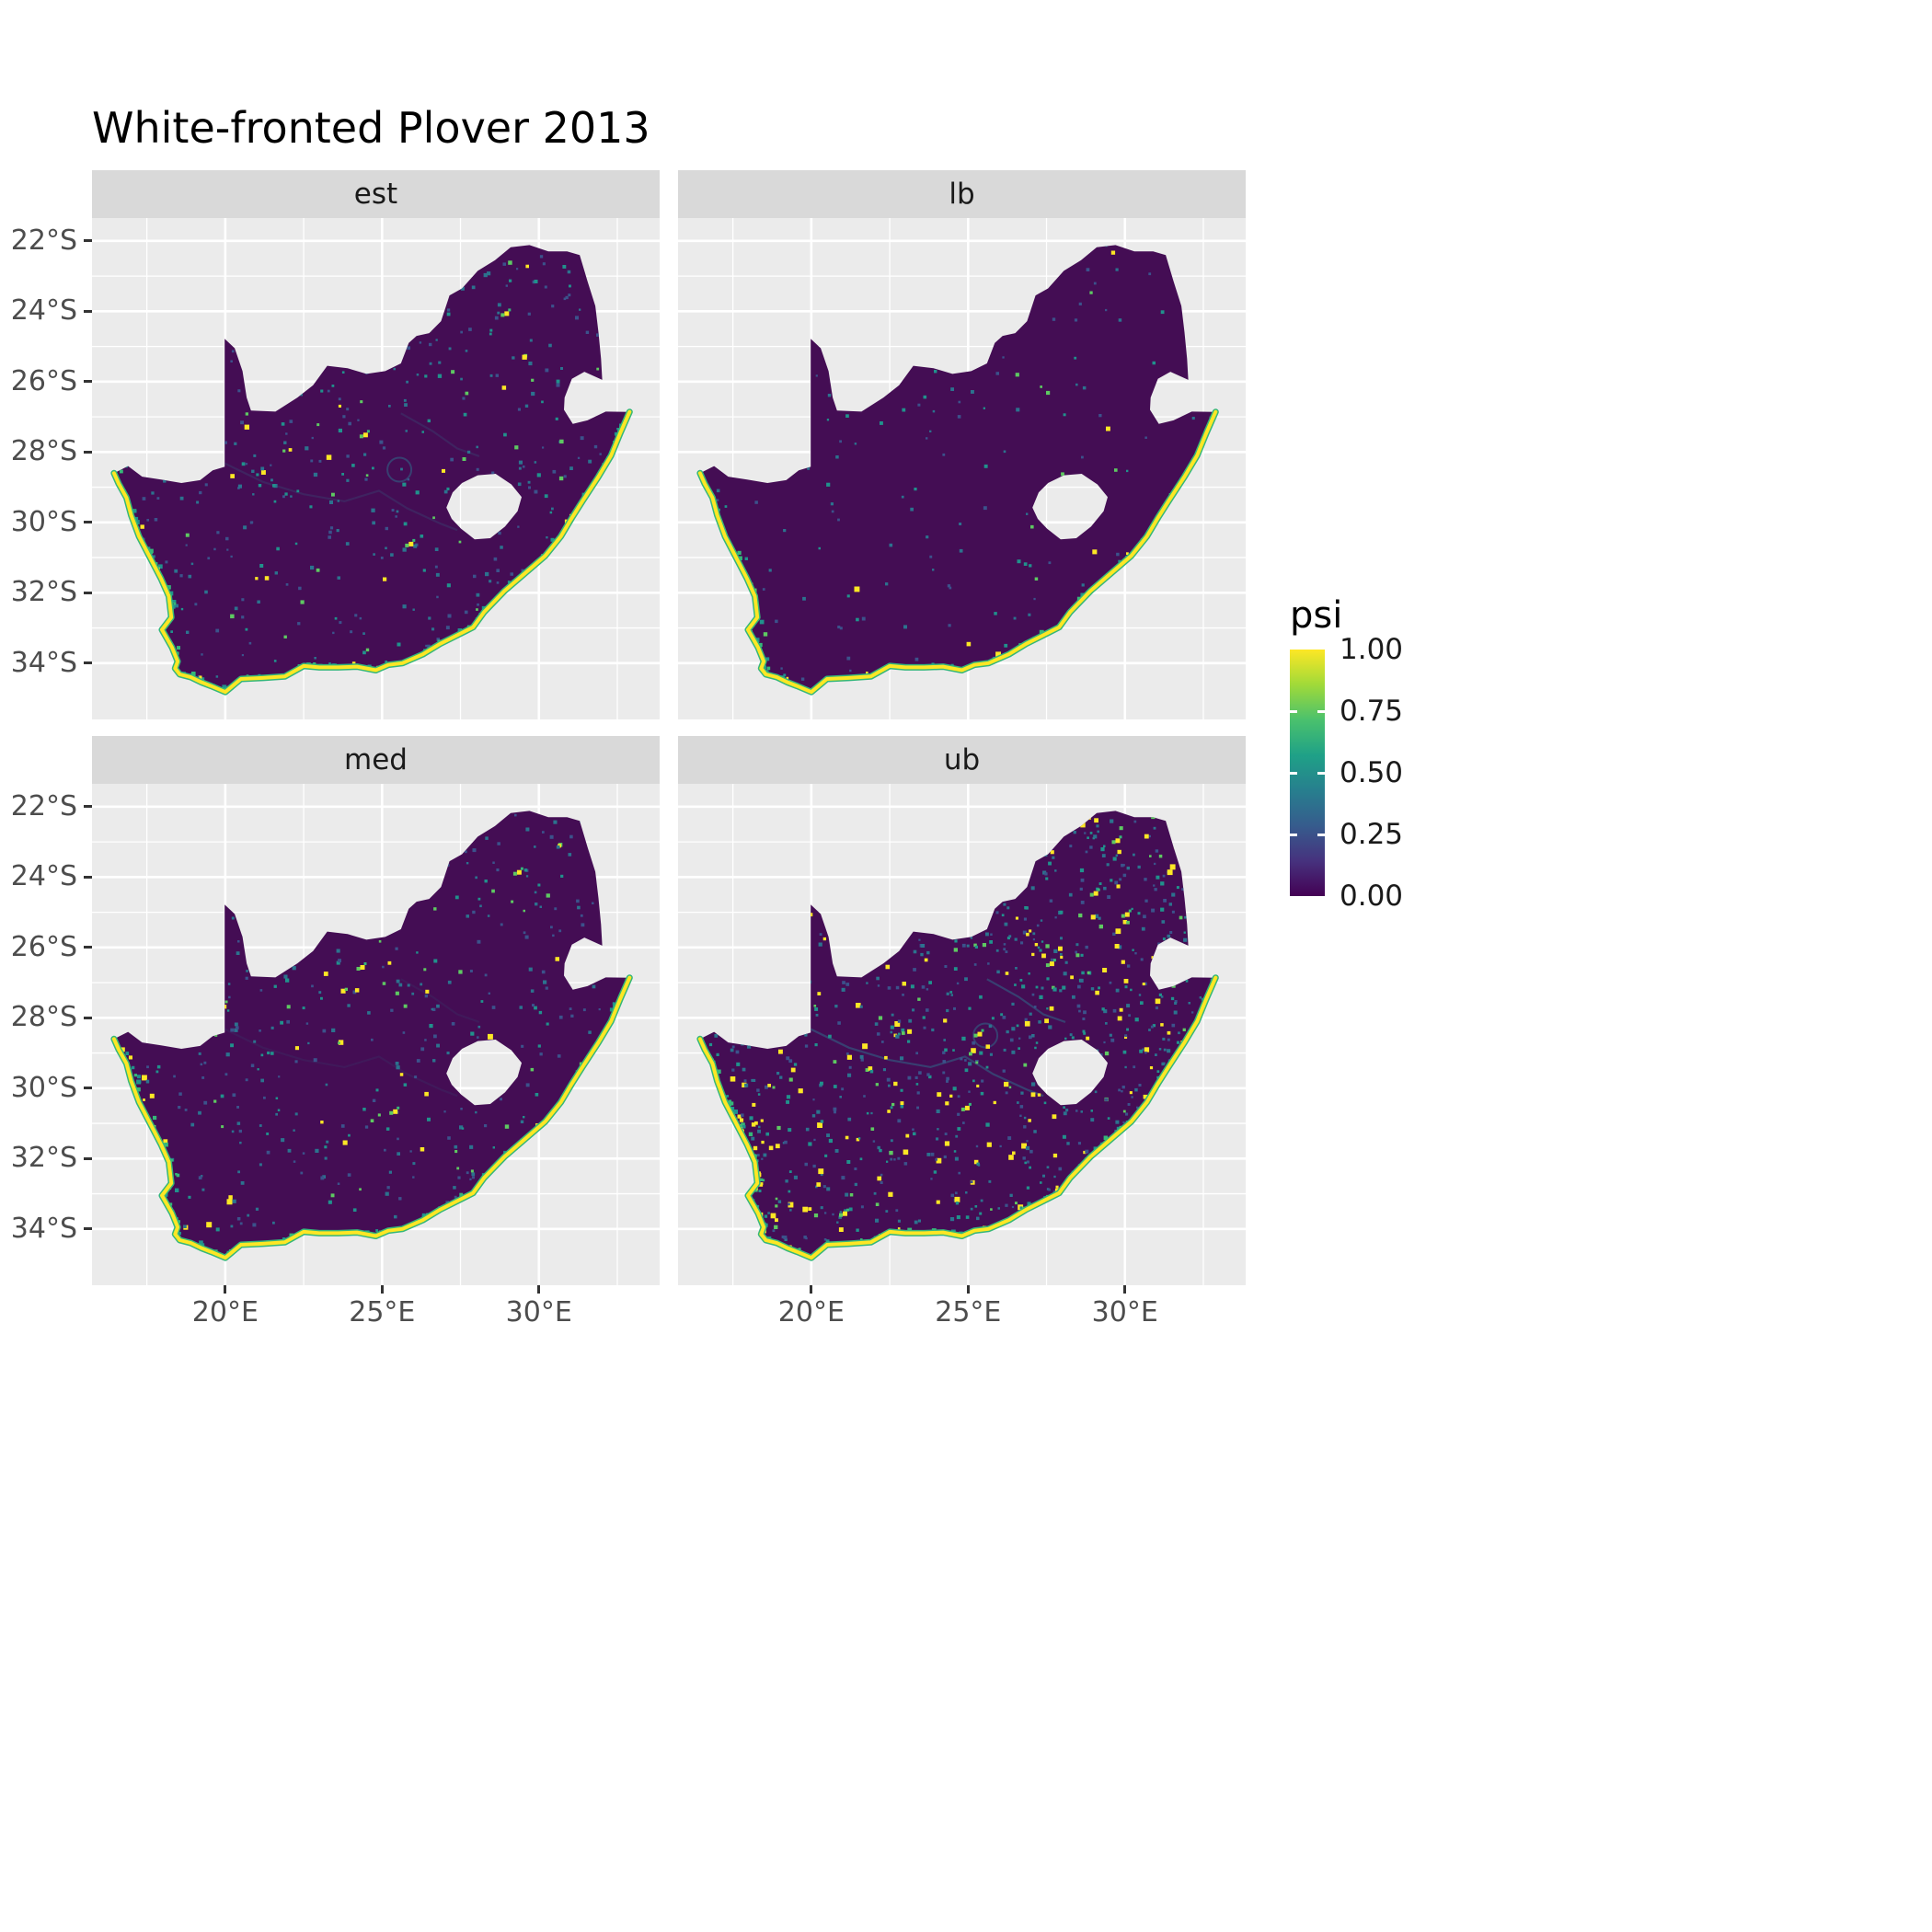  I want to click on facet-strip-ub: ub, so click(962, 760).